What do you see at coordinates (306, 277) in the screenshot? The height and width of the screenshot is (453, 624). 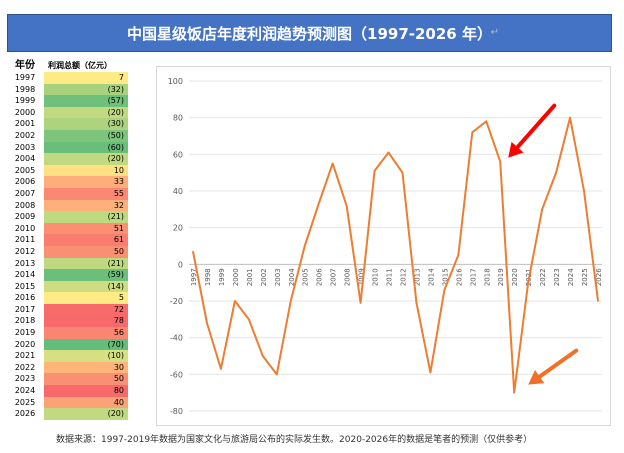 I see `x-tick-label: 2005` at bounding box center [306, 277].